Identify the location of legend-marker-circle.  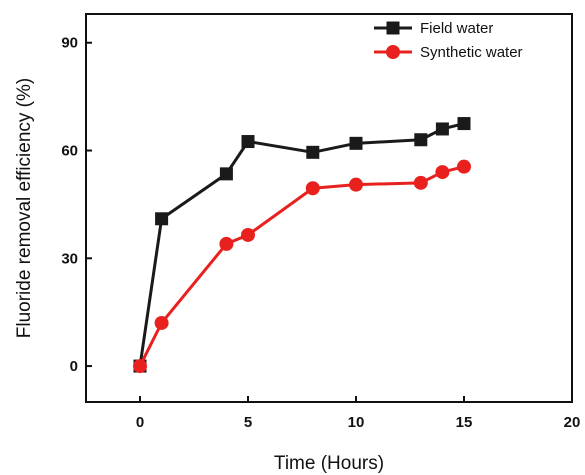
(393, 52).